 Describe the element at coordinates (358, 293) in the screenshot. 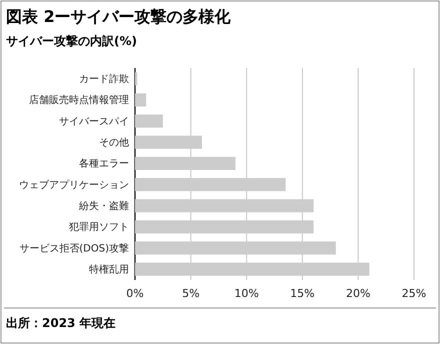

I see `x-tick-label: 20%` at that location.